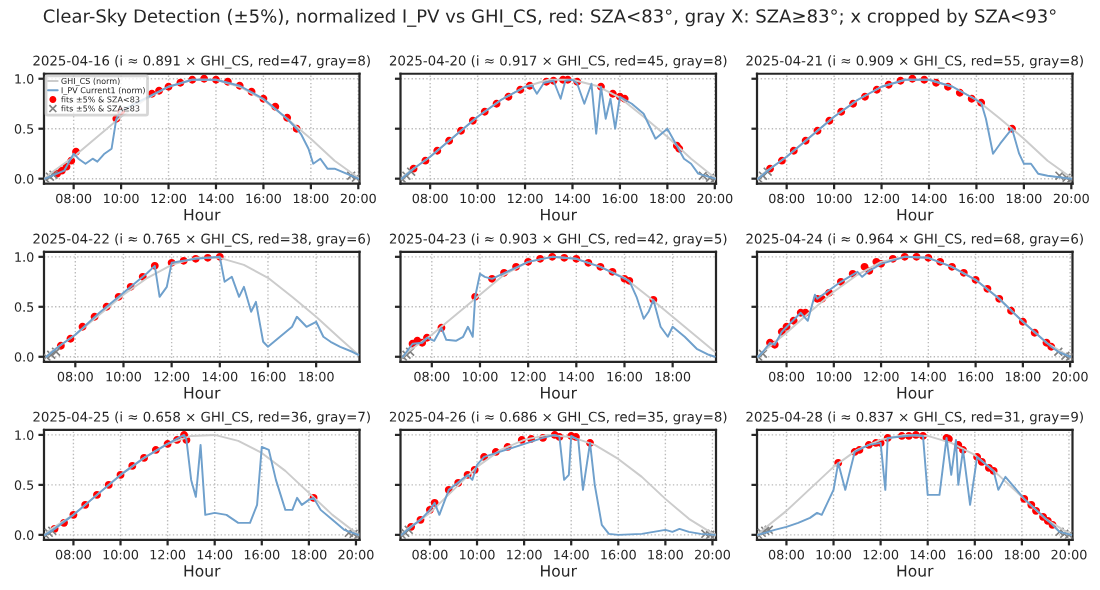 This screenshot has width=1100, height=590. Describe the element at coordinates (549, 17) in the screenshot. I see `text: Clear-Sky Detection (±5%), normalized I_PV vs GHI_CS, red: SZA<83°, gray X: SZA≥83°; x cropped by SZA<93°` at that location.